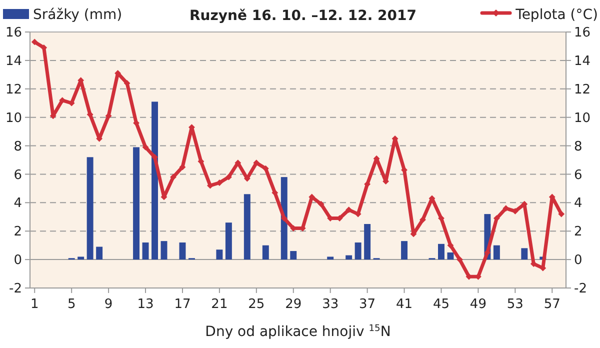 The width and height of the screenshot is (600, 348). I want to click on y-tick-label: -2, so click(15, 289).